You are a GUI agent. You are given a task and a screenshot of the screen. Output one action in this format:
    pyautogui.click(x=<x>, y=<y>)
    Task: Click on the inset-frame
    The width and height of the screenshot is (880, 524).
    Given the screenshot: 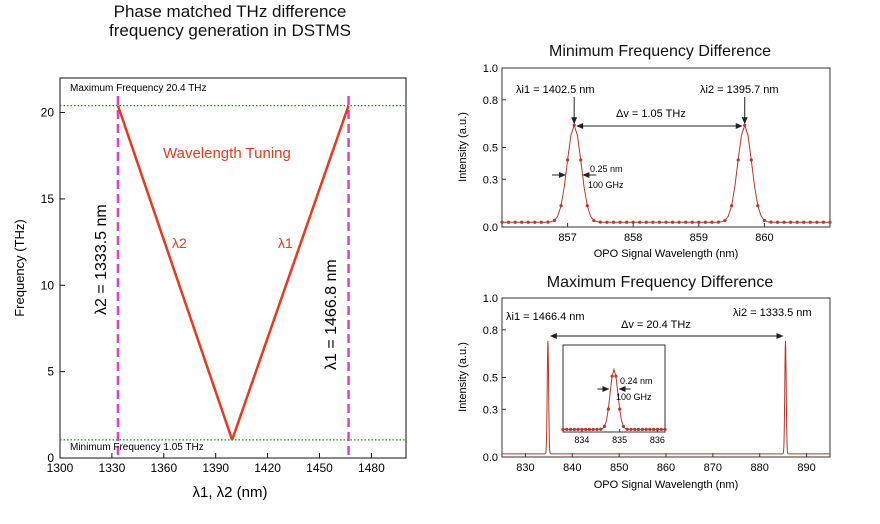 What is the action you would take?
    pyautogui.click(x=614, y=388)
    